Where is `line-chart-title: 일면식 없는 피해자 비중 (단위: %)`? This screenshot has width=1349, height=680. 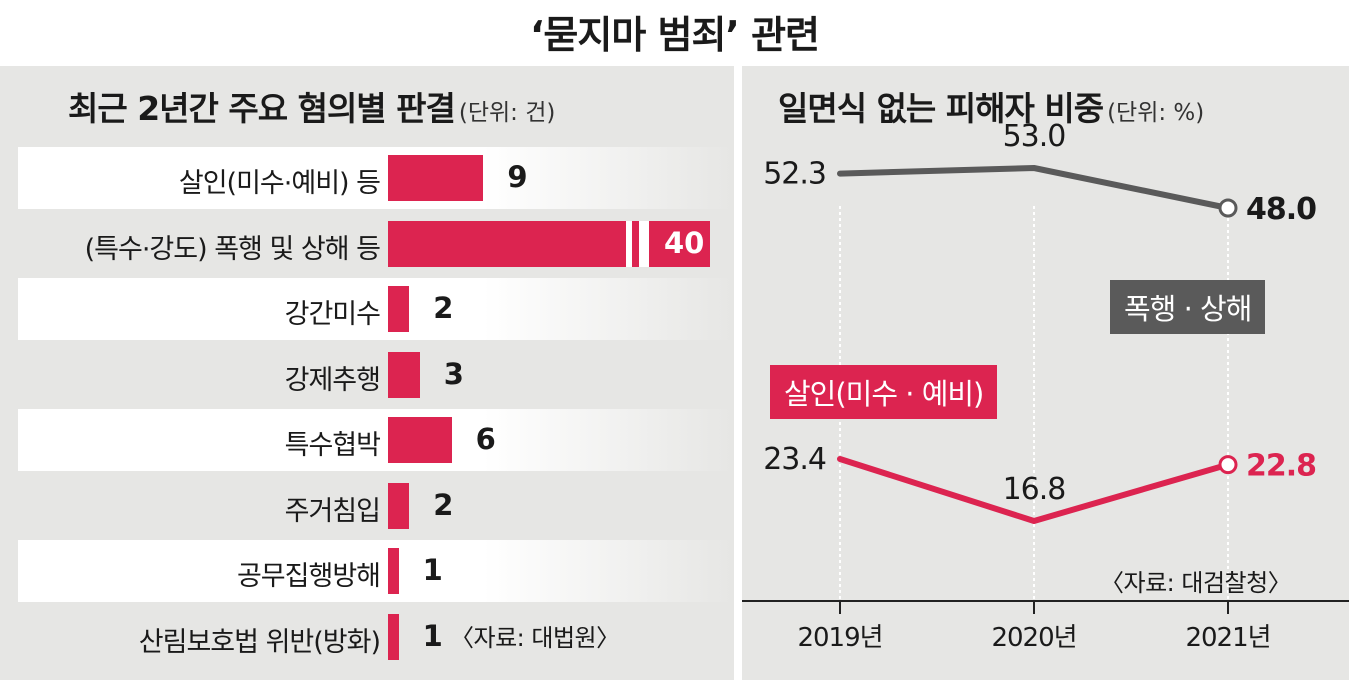
line-chart-title: 일면식 없는 피해자 비중 (단위: %) is located at coordinates (991, 106).